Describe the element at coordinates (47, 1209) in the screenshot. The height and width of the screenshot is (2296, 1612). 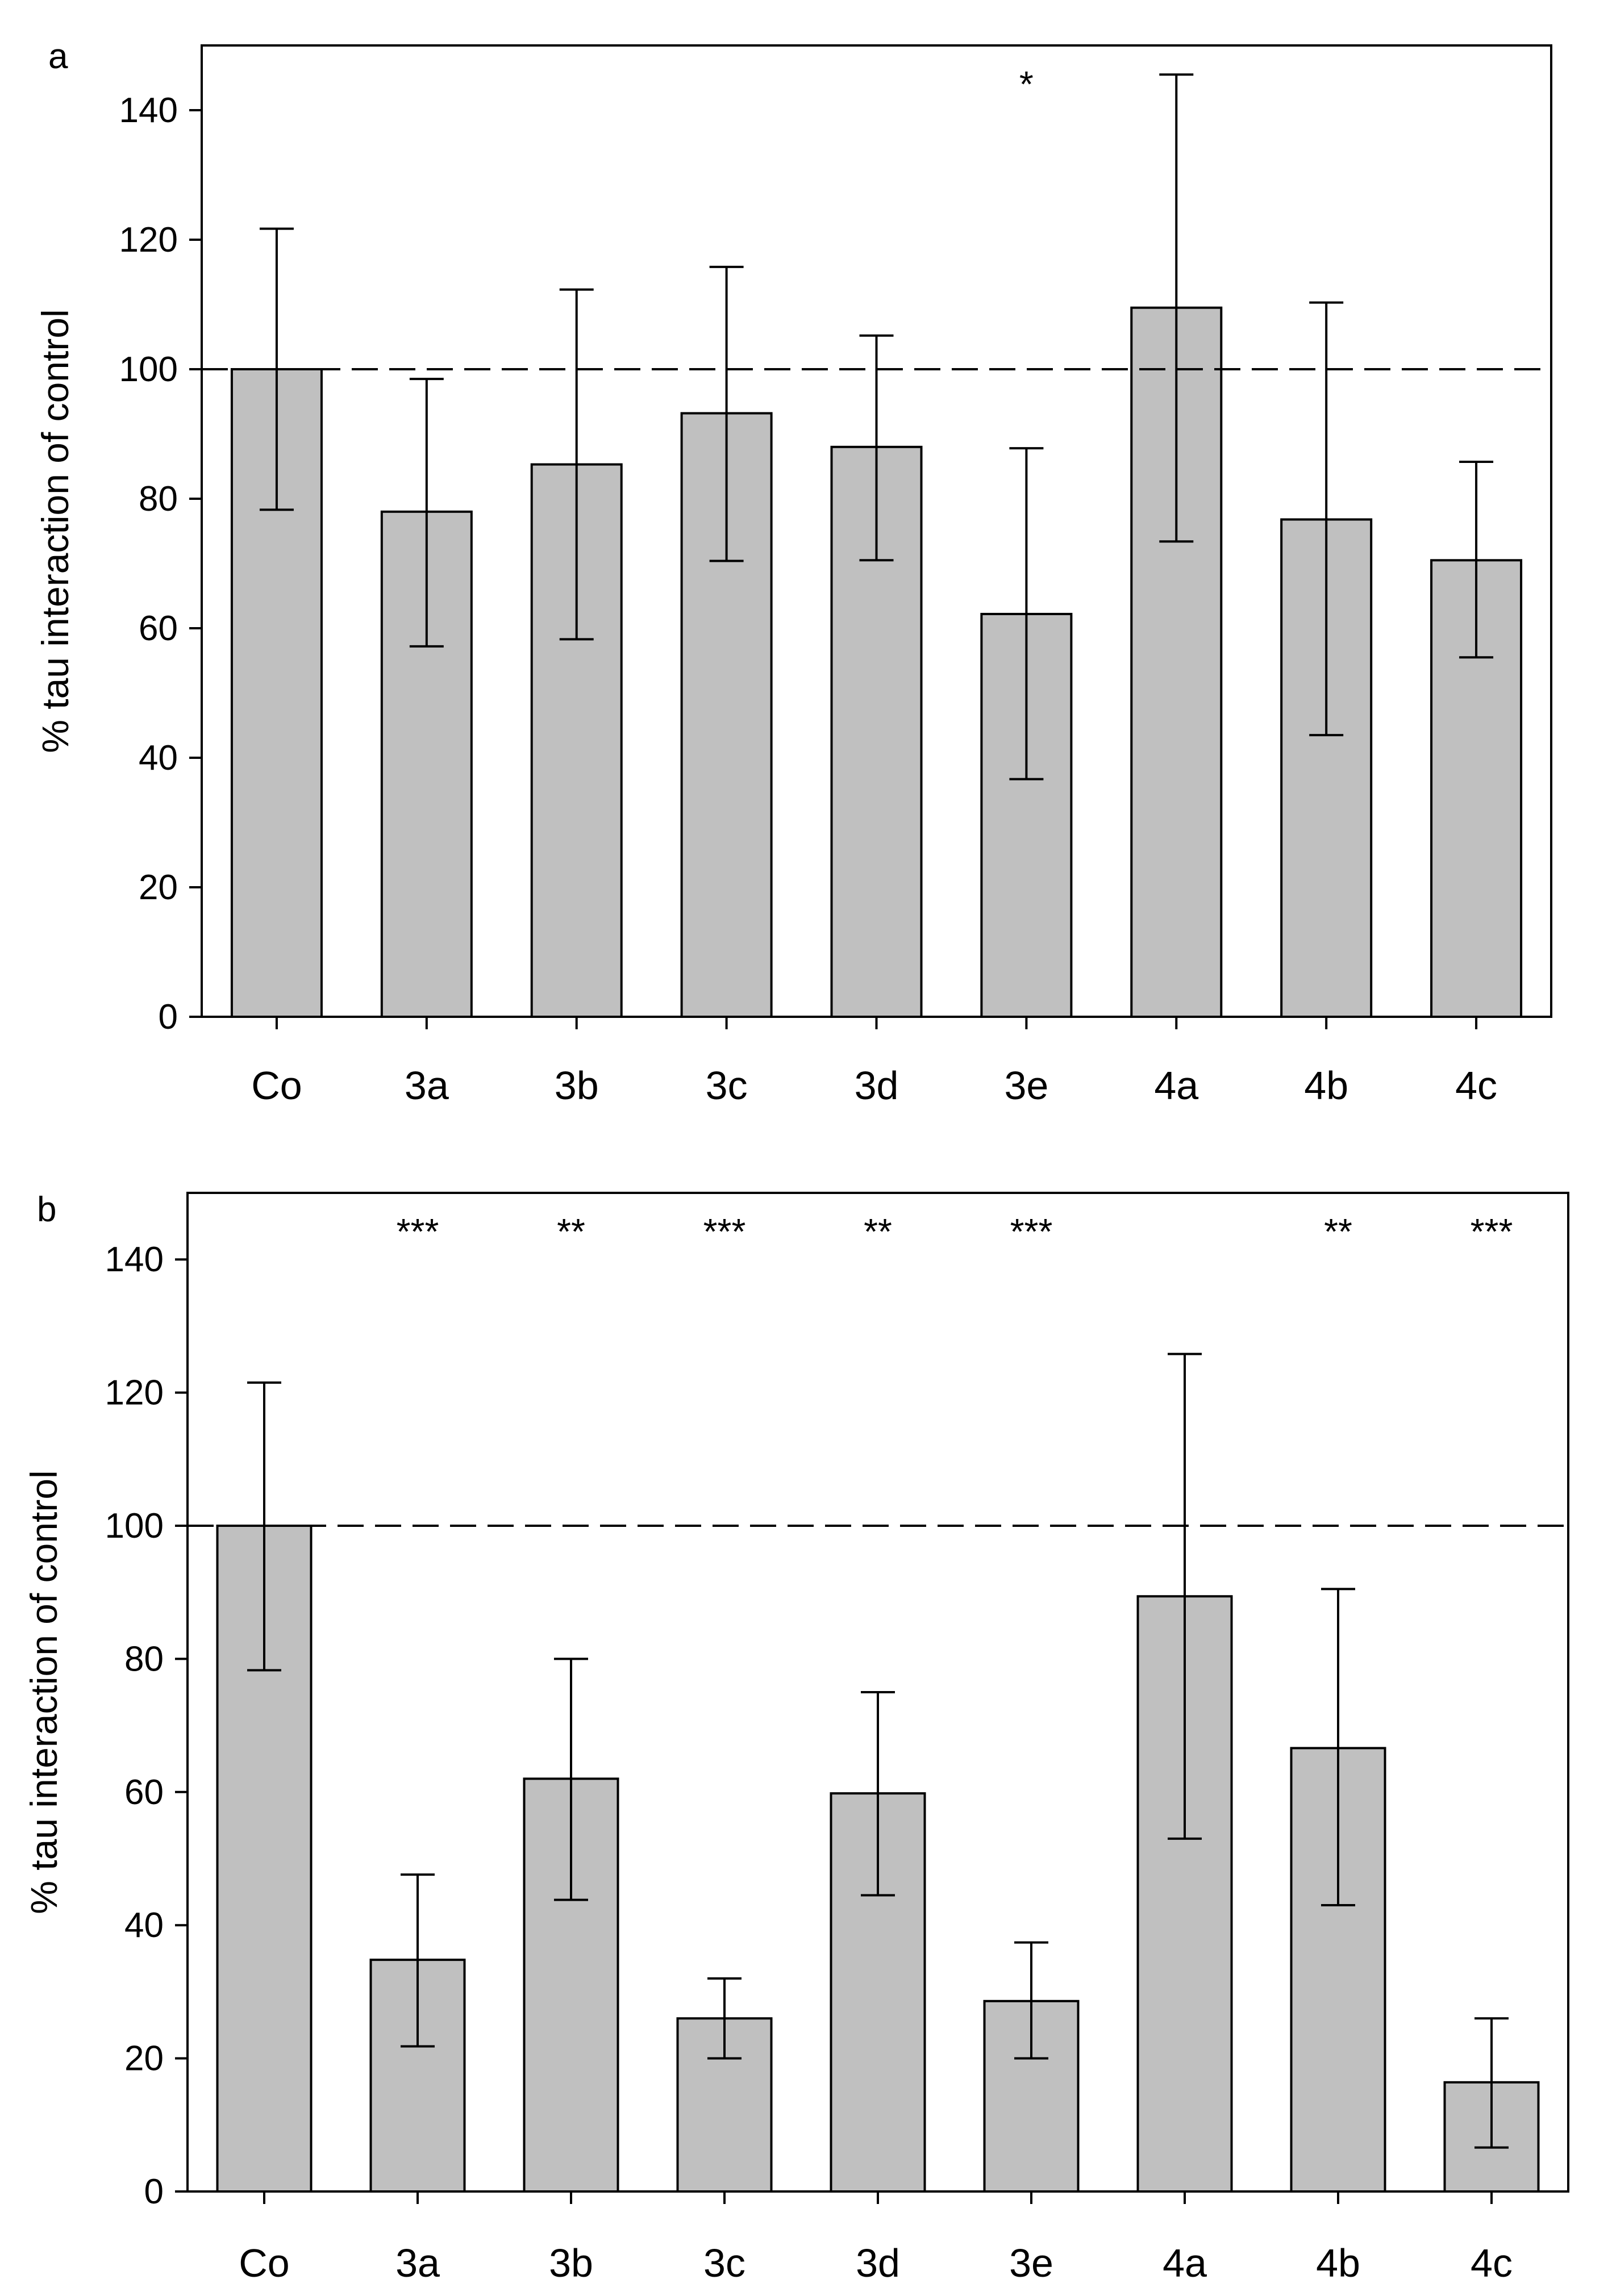
I see `panel-b-label: b` at that location.